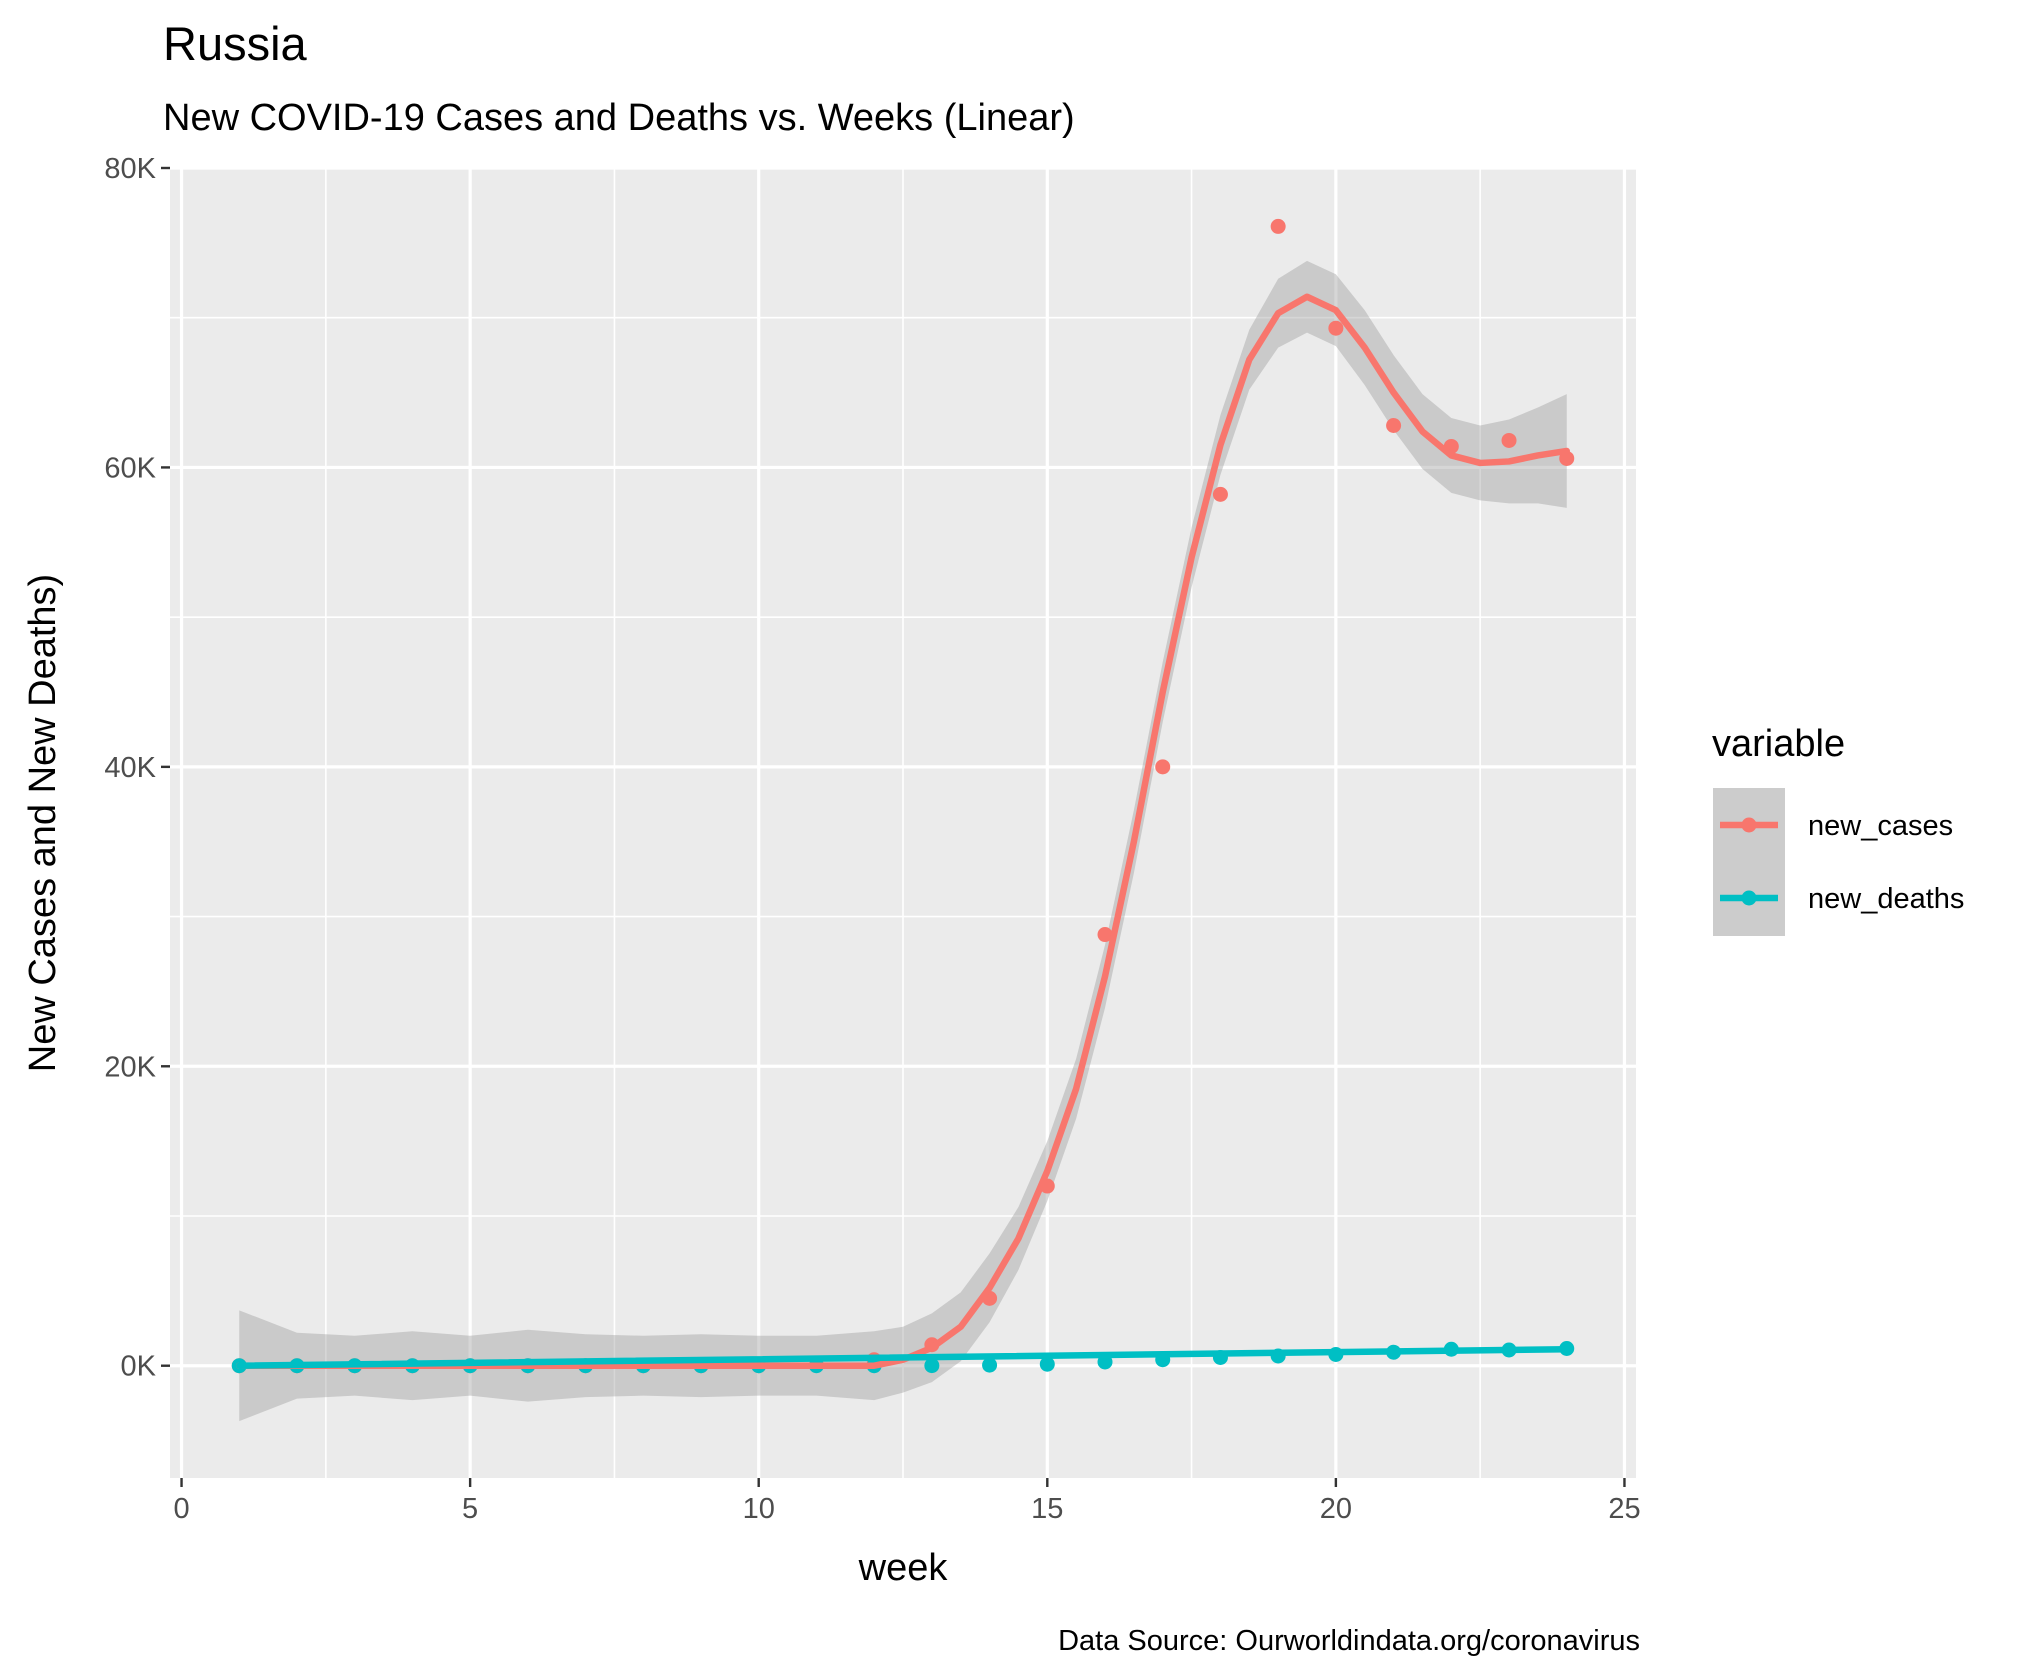 The image size is (2025, 1662). I want to click on chart-title: Russia, so click(235, 43).